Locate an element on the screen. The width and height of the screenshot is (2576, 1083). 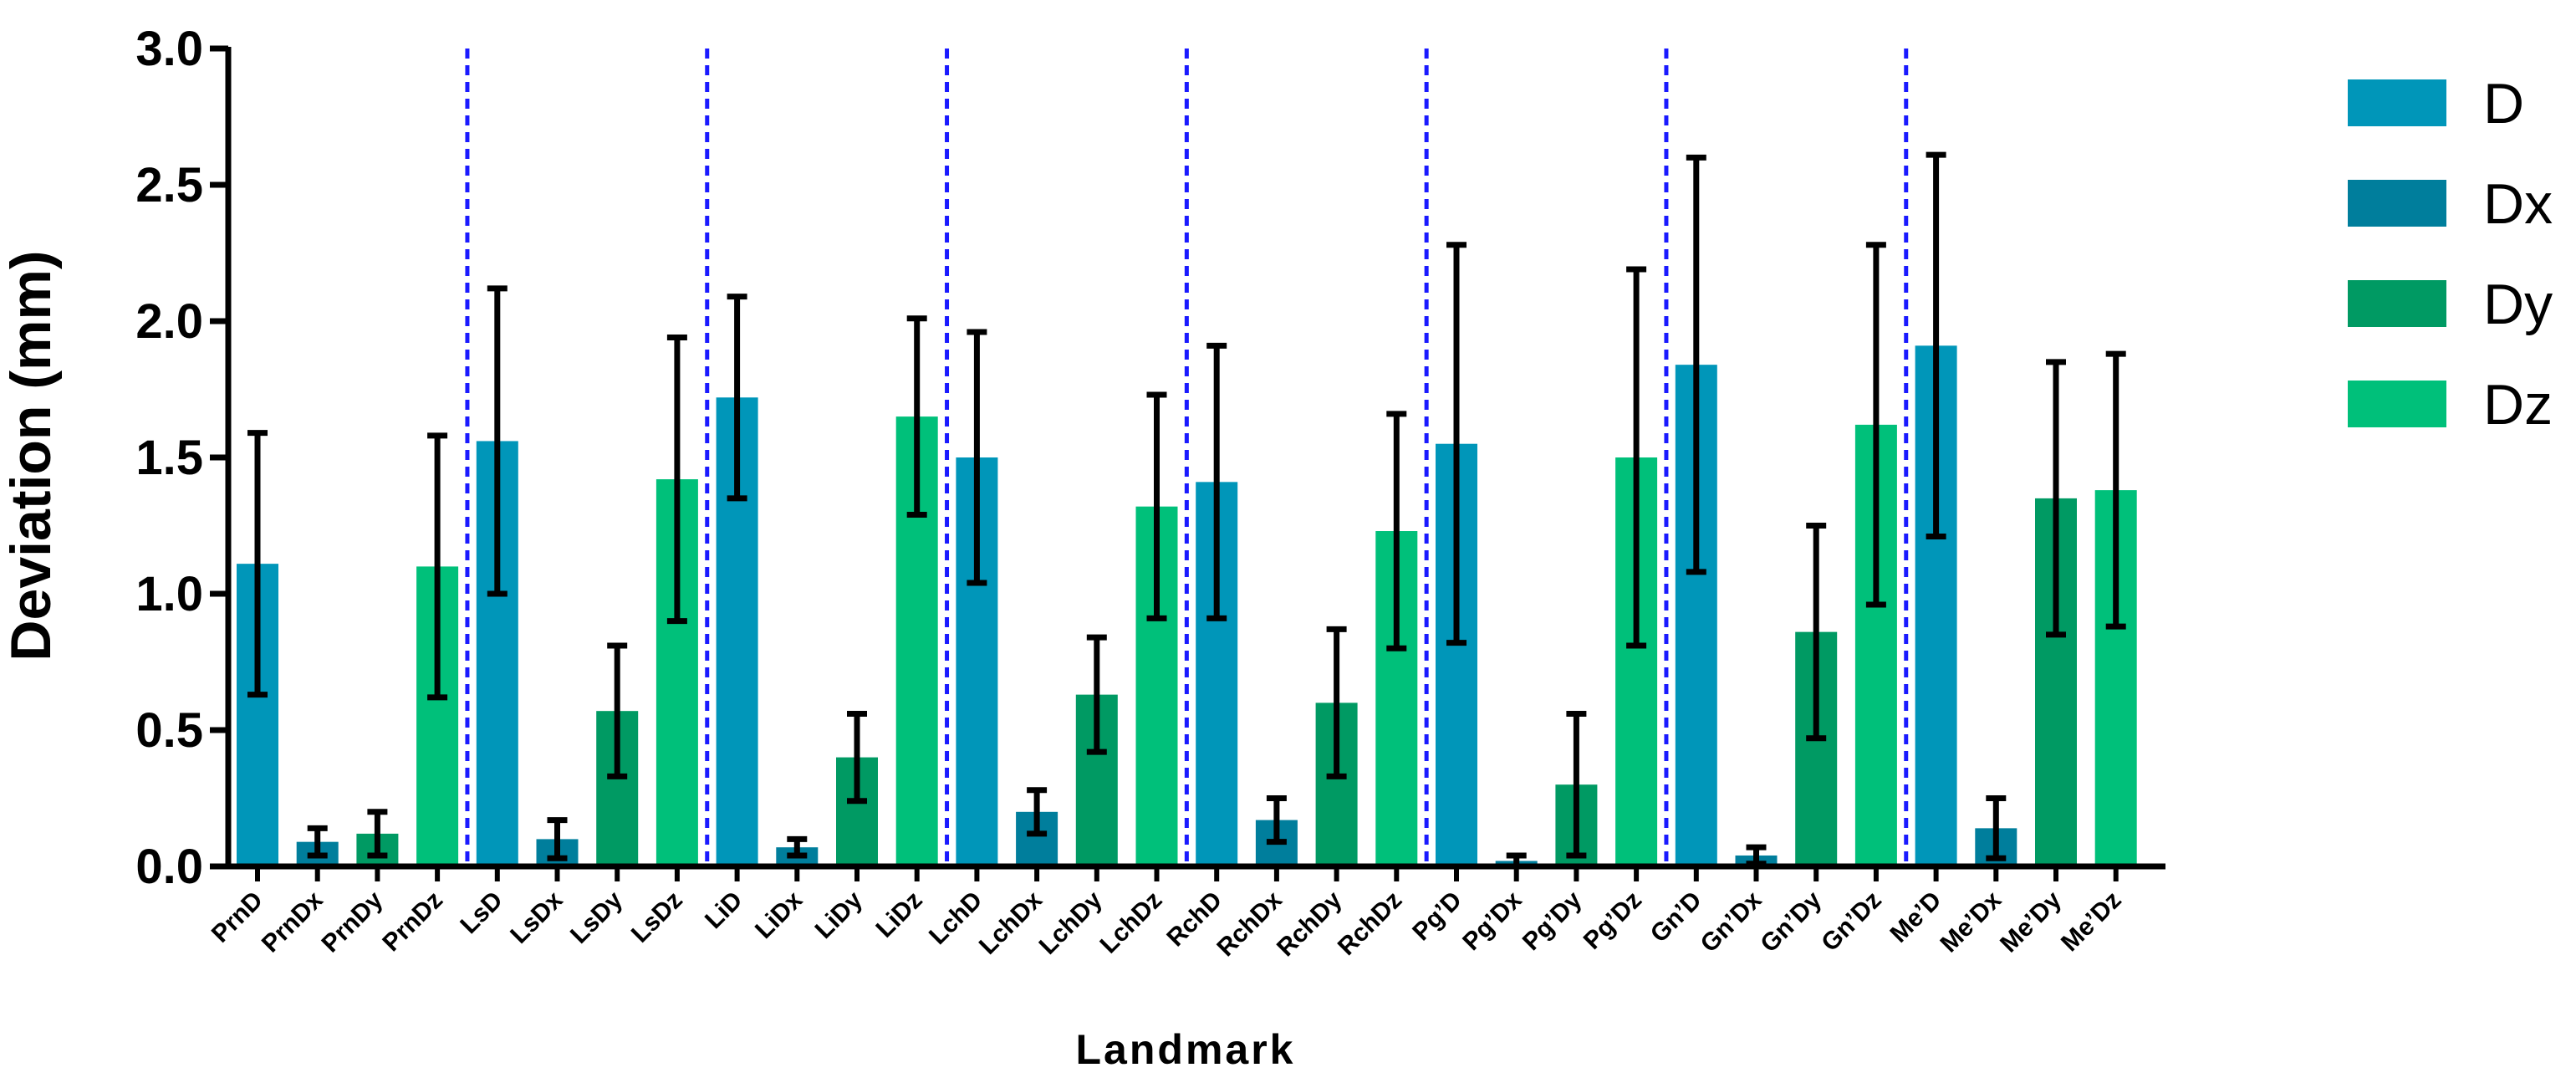
x-tick-label: LsDy is located at coordinates (596, 917).